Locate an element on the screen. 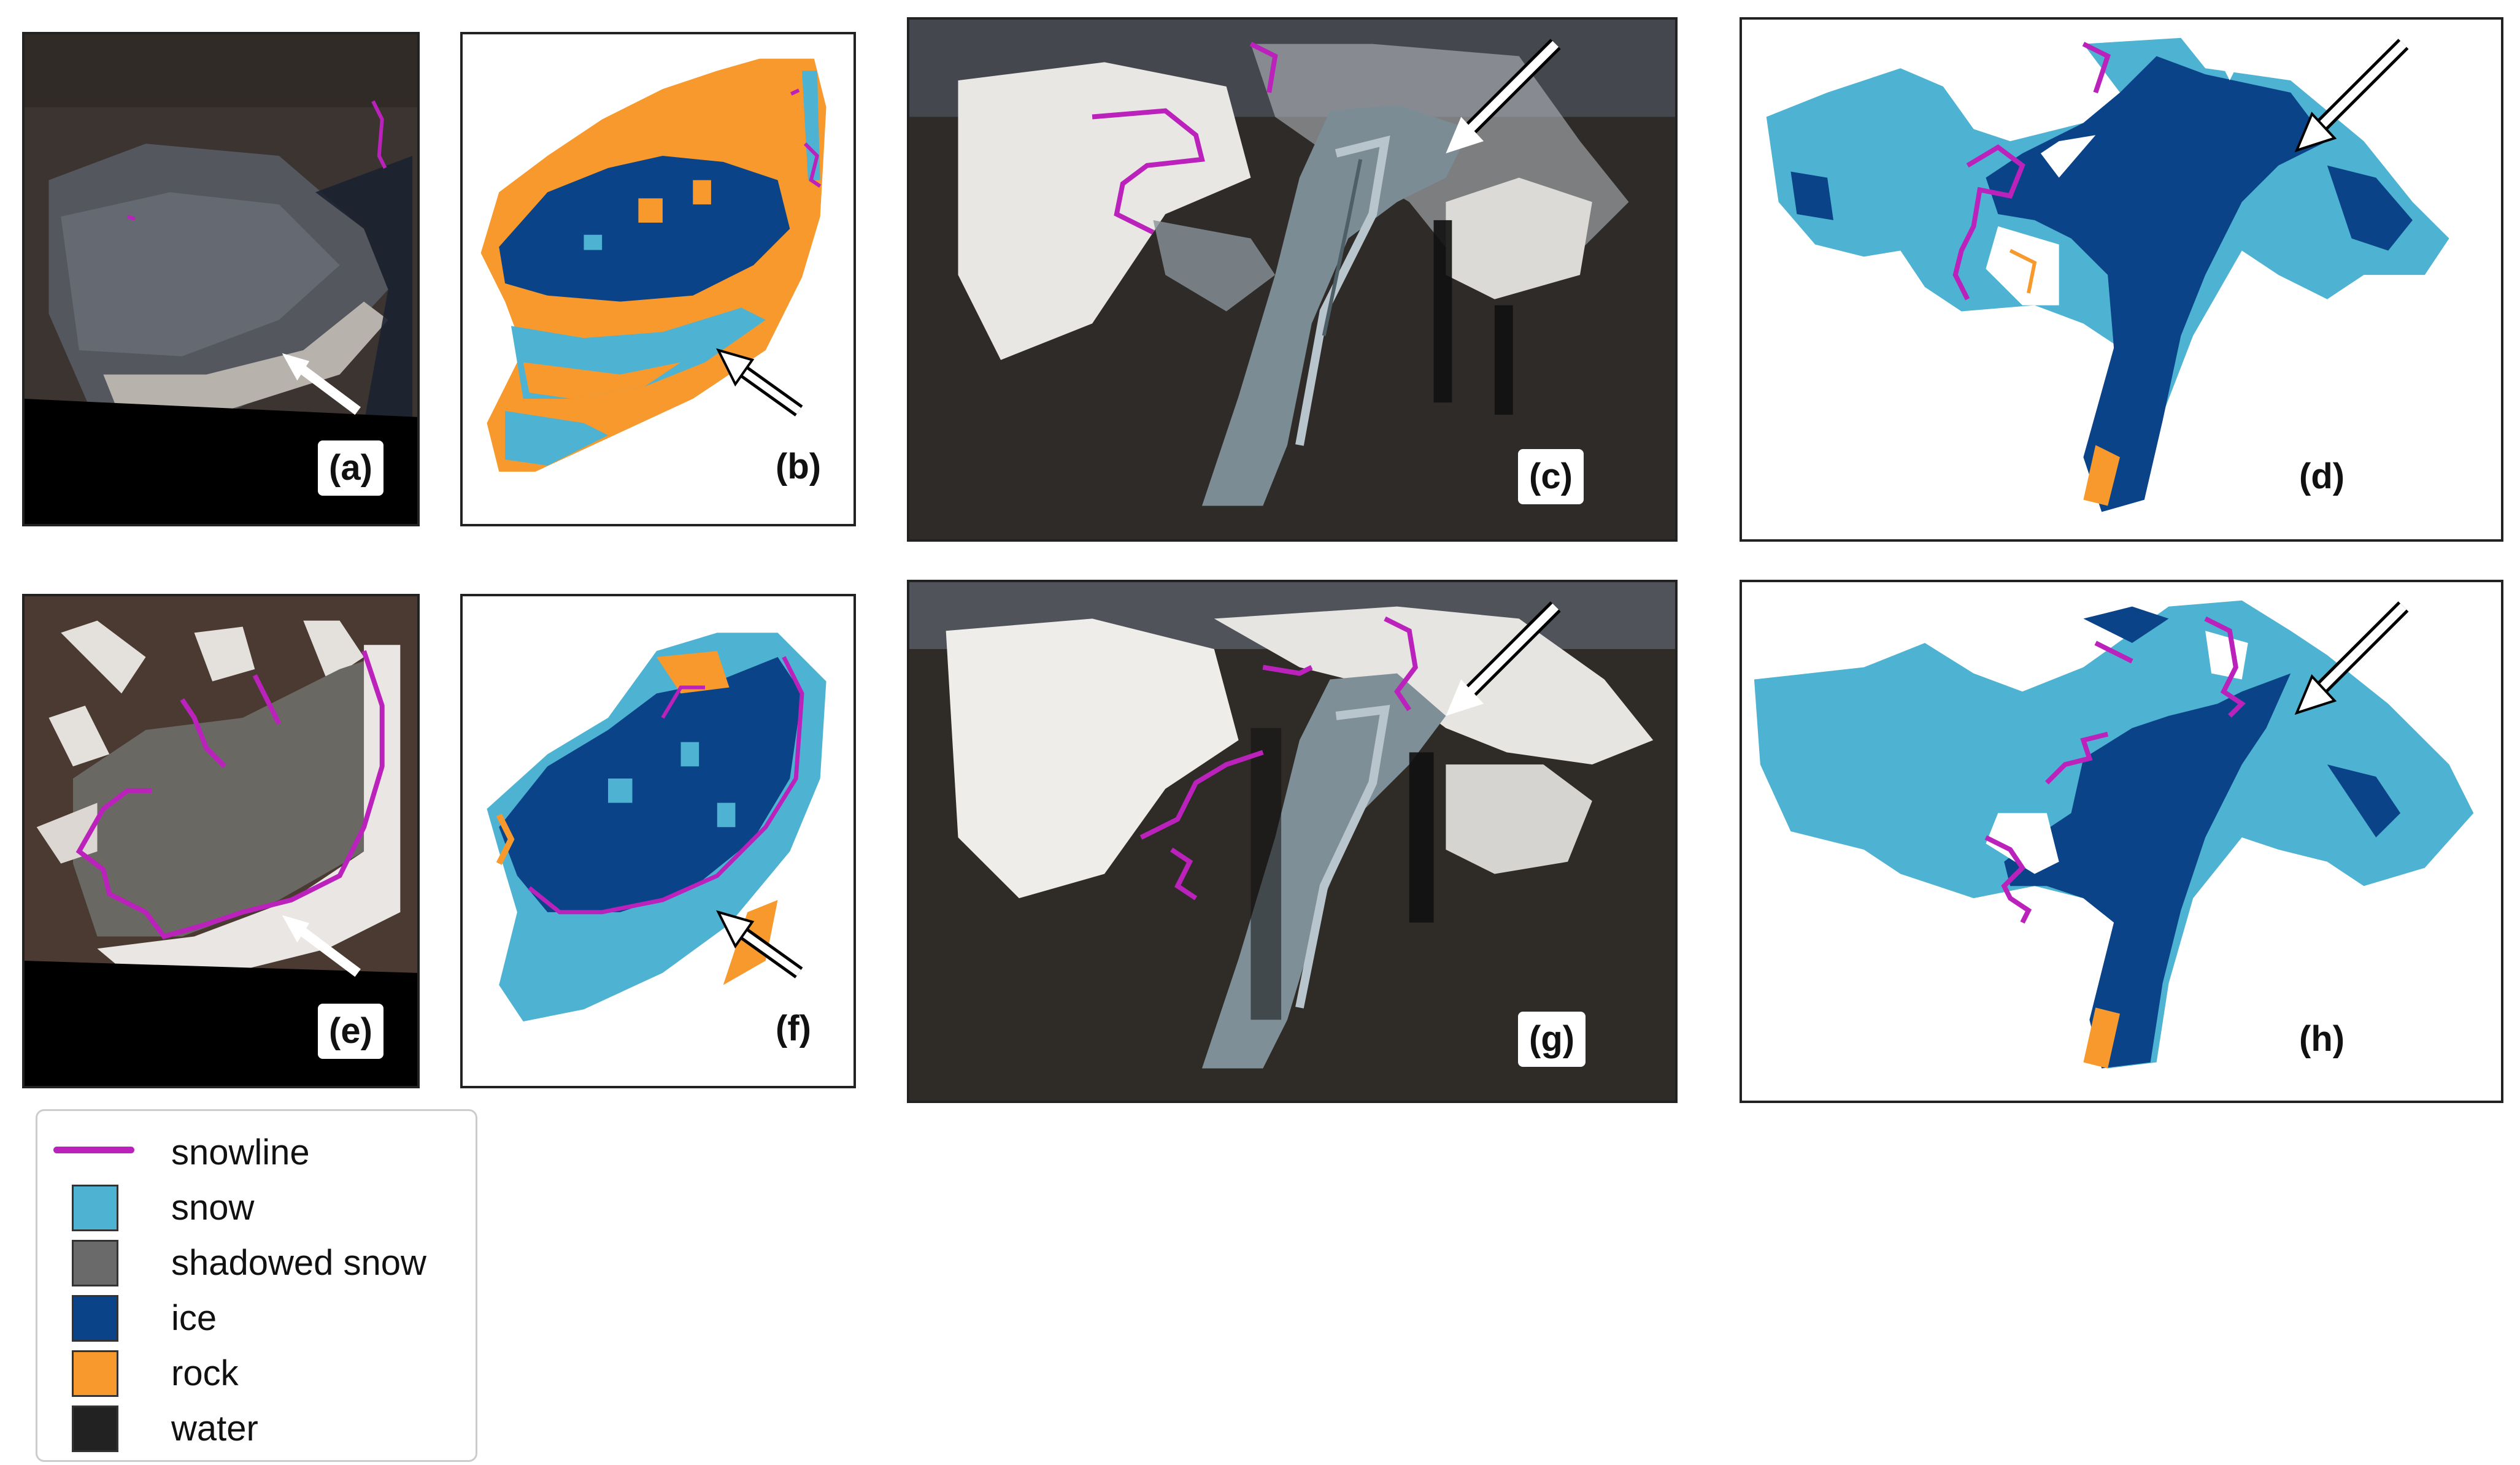  legend-item-rock: rock is located at coordinates (256, 1370).